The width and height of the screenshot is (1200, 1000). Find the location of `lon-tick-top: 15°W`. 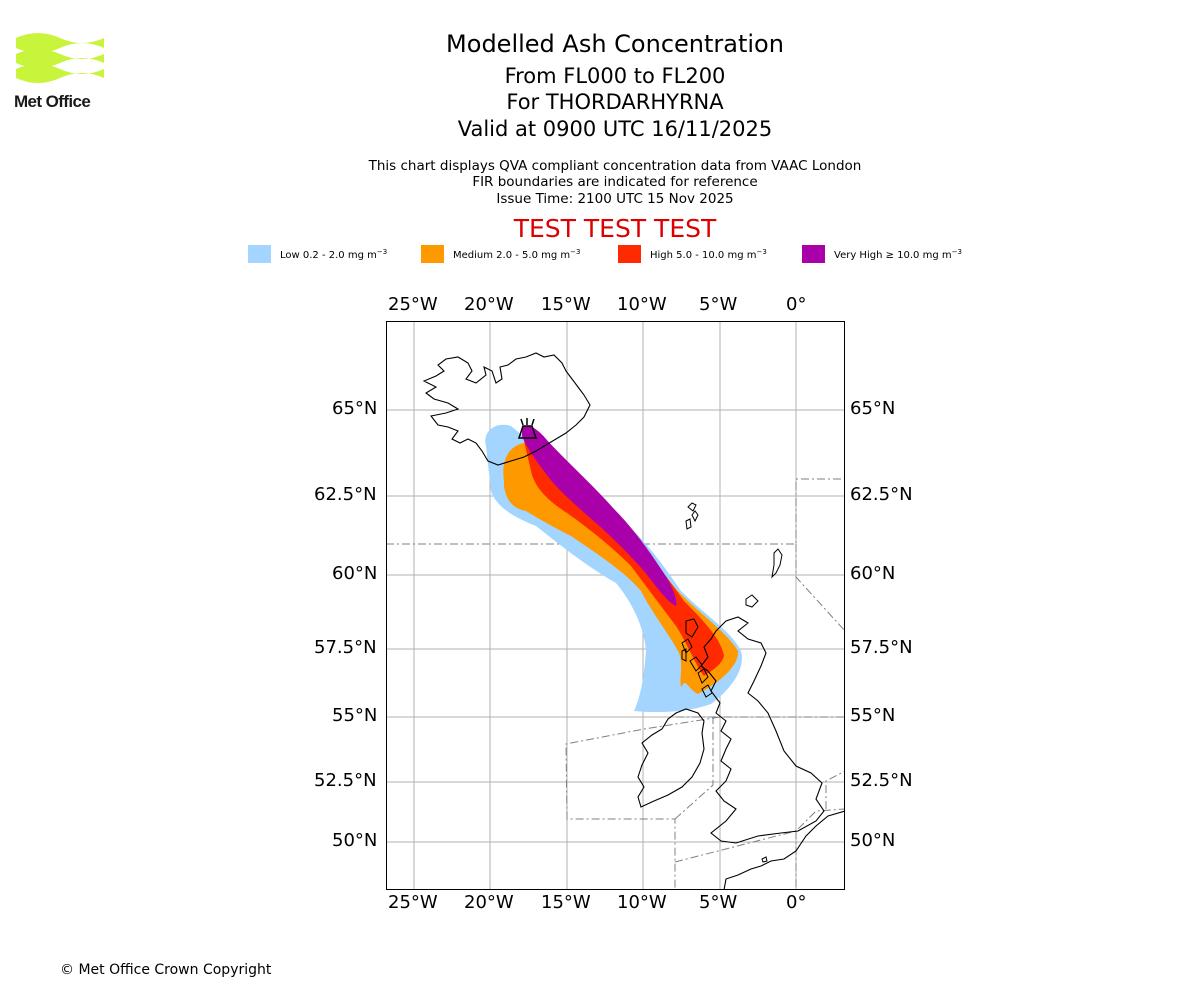

lon-tick-top: 15°W is located at coordinates (566, 304).